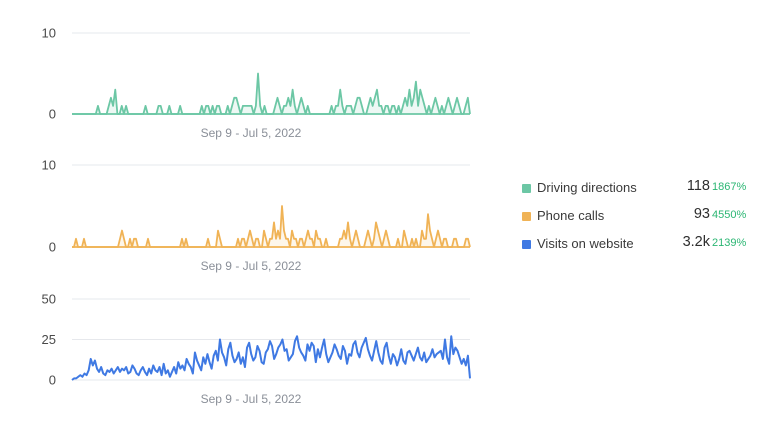 This screenshot has width=780, height=435. I want to click on legend-swatch-driving-directions, so click(526, 188).